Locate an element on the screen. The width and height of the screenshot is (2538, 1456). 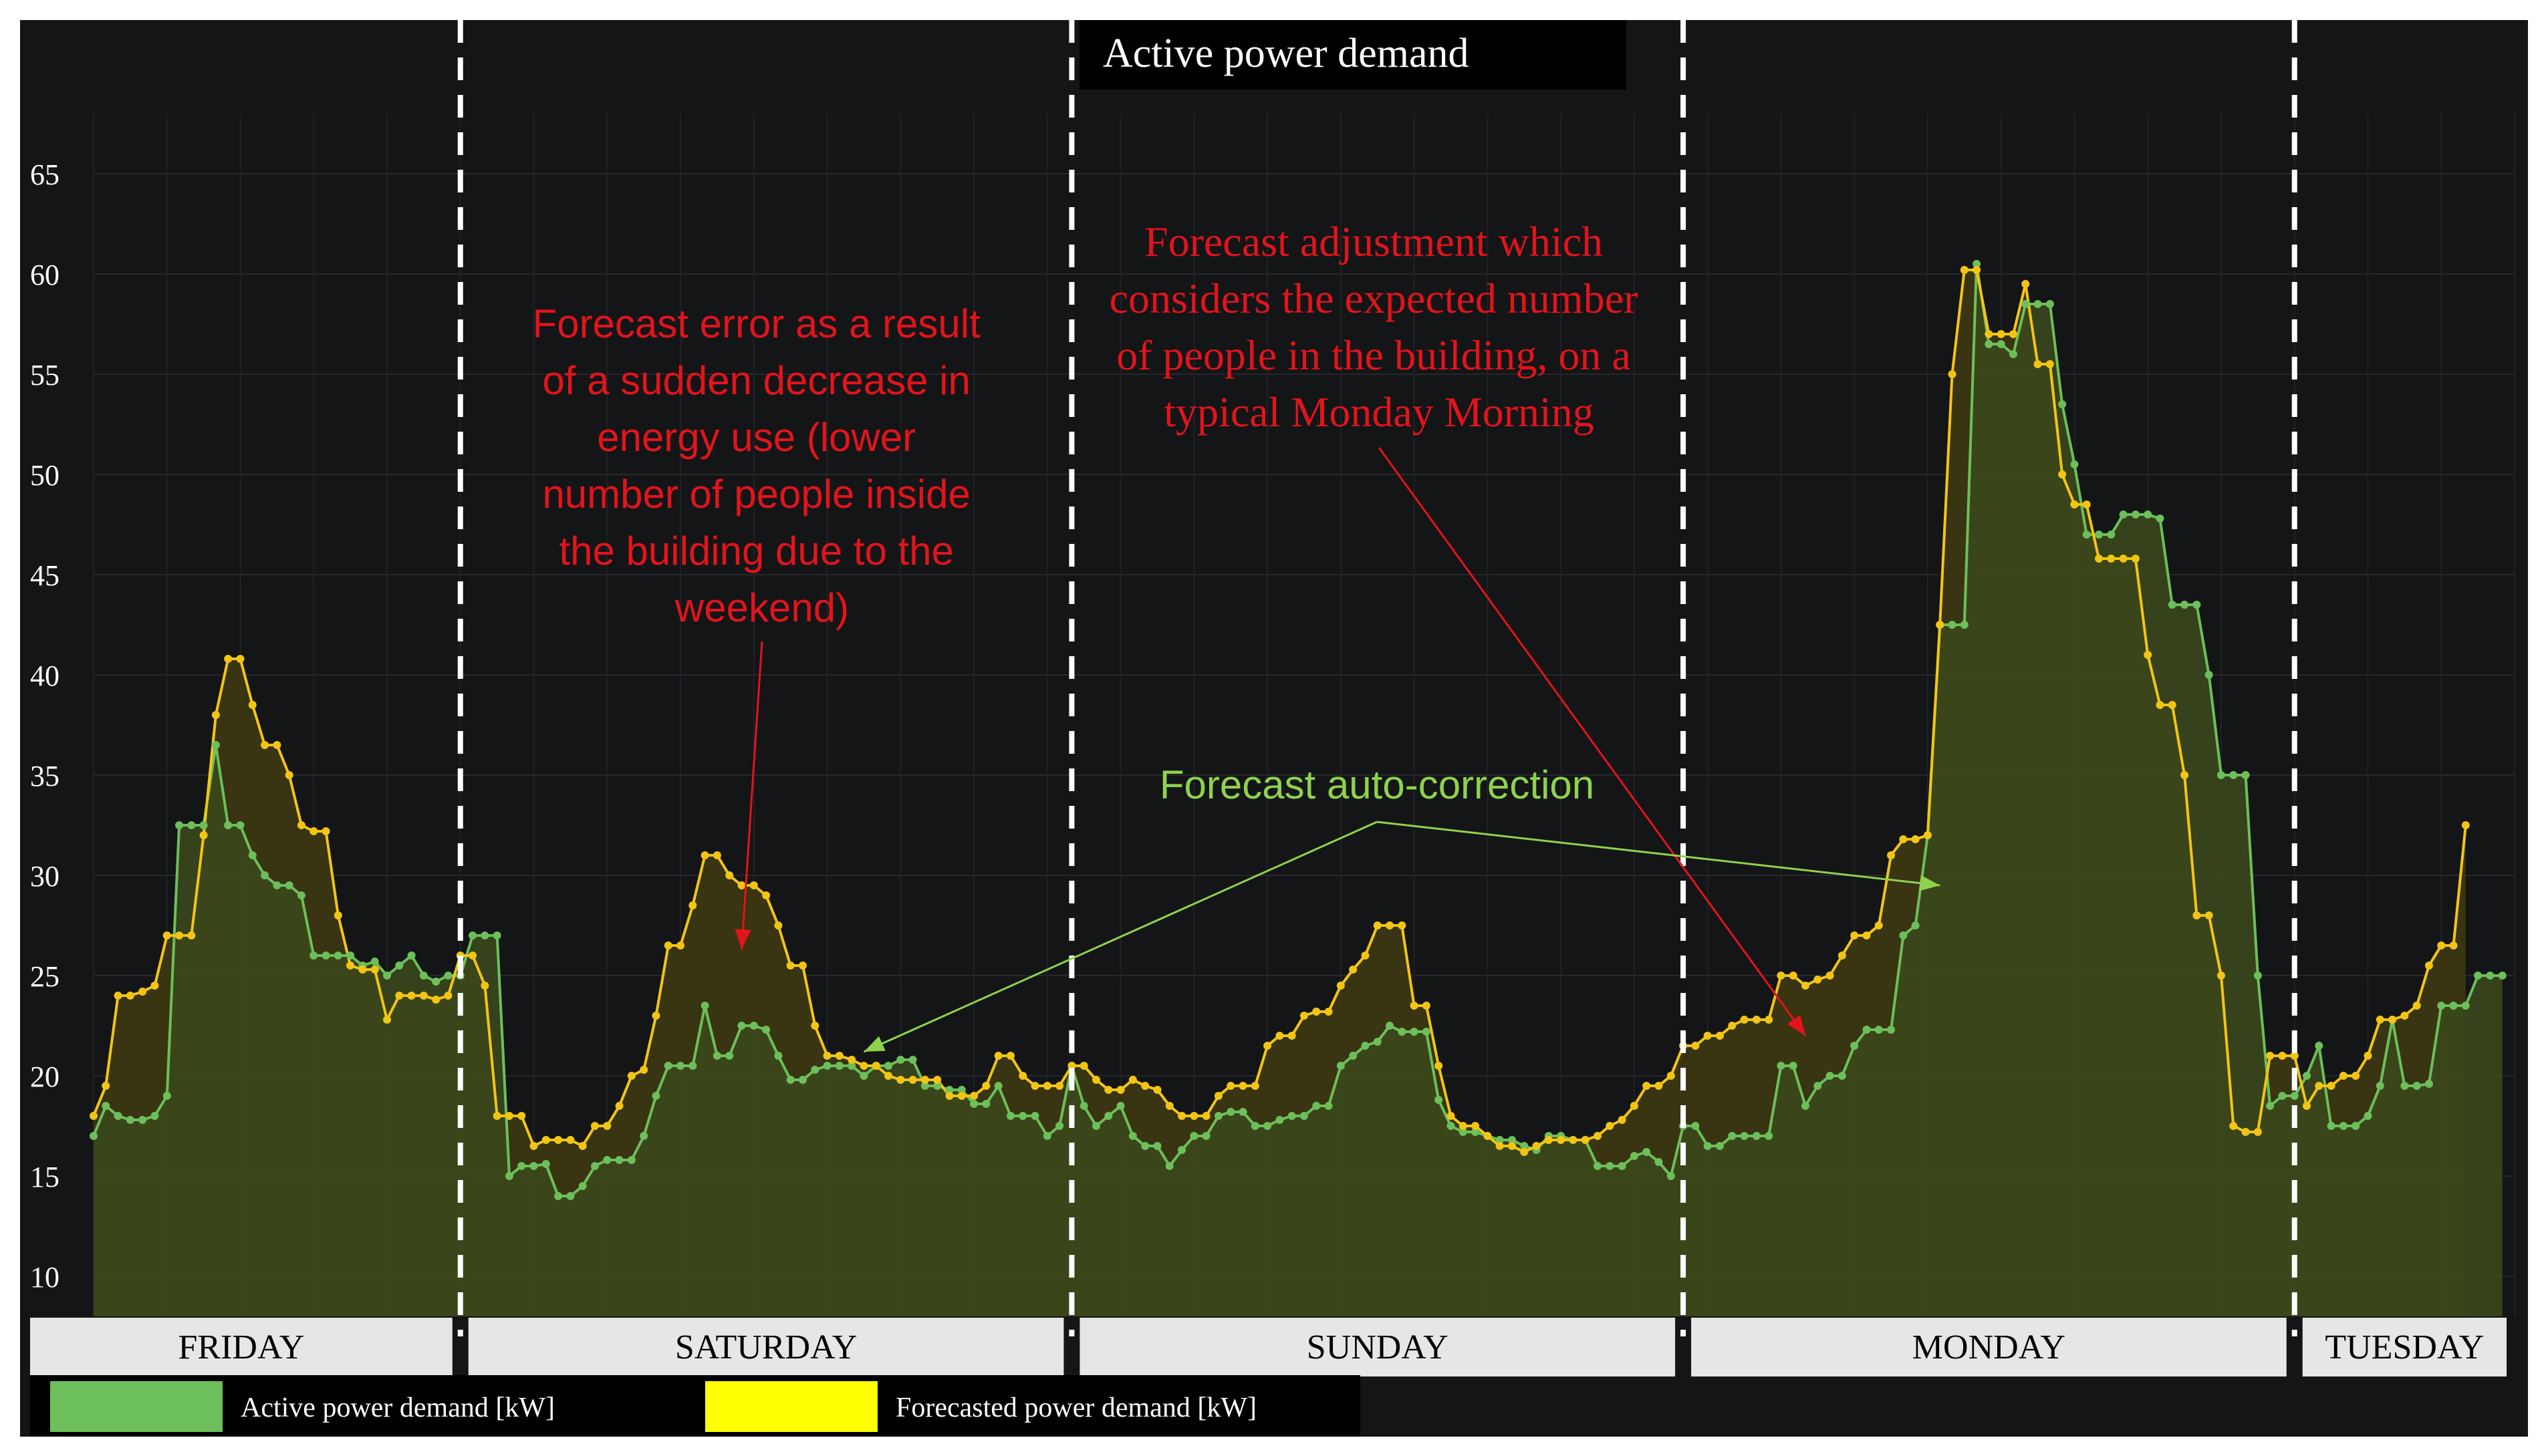
day-label: FRIDAY is located at coordinates (241, 1347).